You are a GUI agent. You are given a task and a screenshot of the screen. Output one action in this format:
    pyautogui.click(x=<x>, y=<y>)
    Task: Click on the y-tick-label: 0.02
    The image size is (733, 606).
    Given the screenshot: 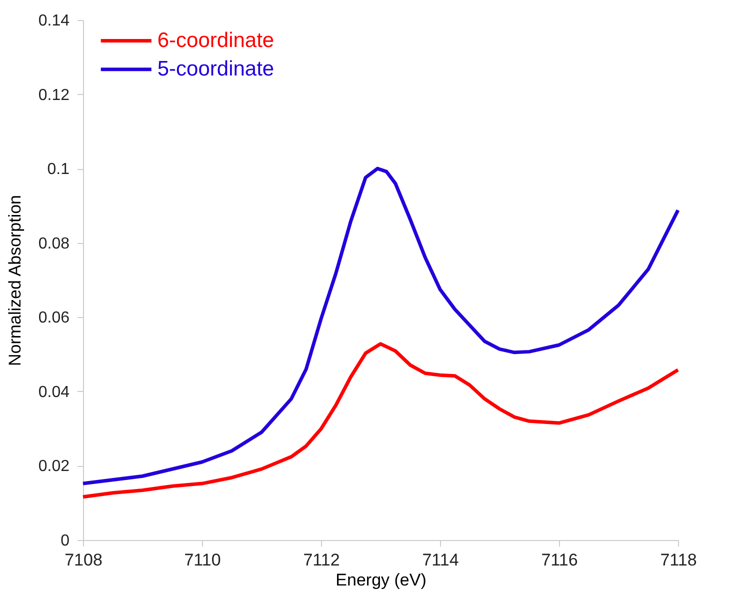 What is the action you would take?
    pyautogui.click(x=54, y=467)
    